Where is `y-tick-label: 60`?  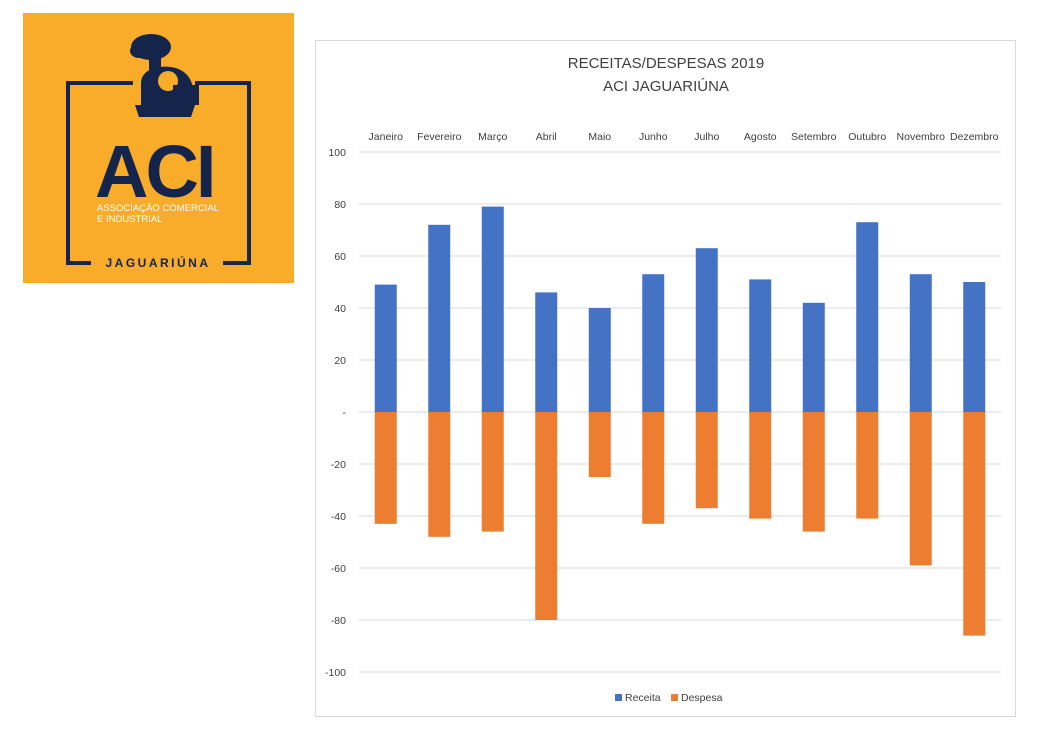 y-tick-label: 60 is located at coordinates (340, 257).